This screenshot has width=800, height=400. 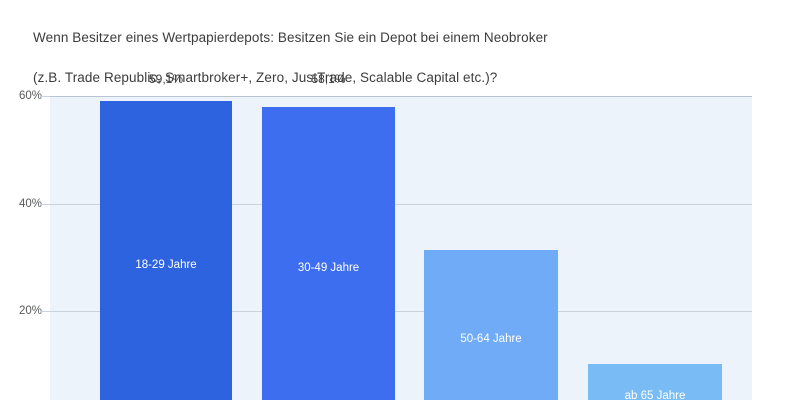 I want to click on bar-label-50-64: 50-64 Jahre, so click(x=491, y=338).